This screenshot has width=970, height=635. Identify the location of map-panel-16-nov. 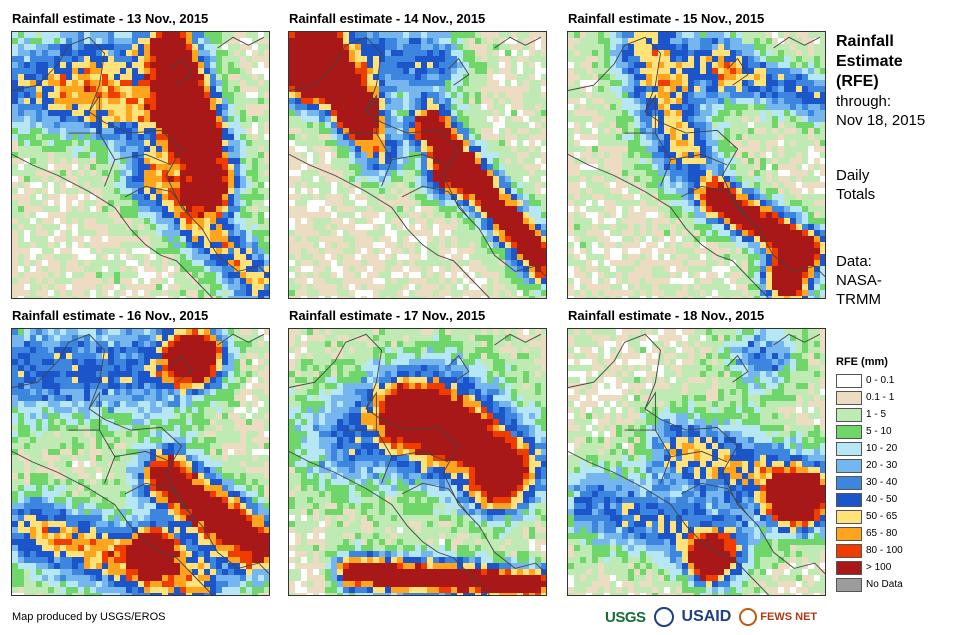
(140, 462).